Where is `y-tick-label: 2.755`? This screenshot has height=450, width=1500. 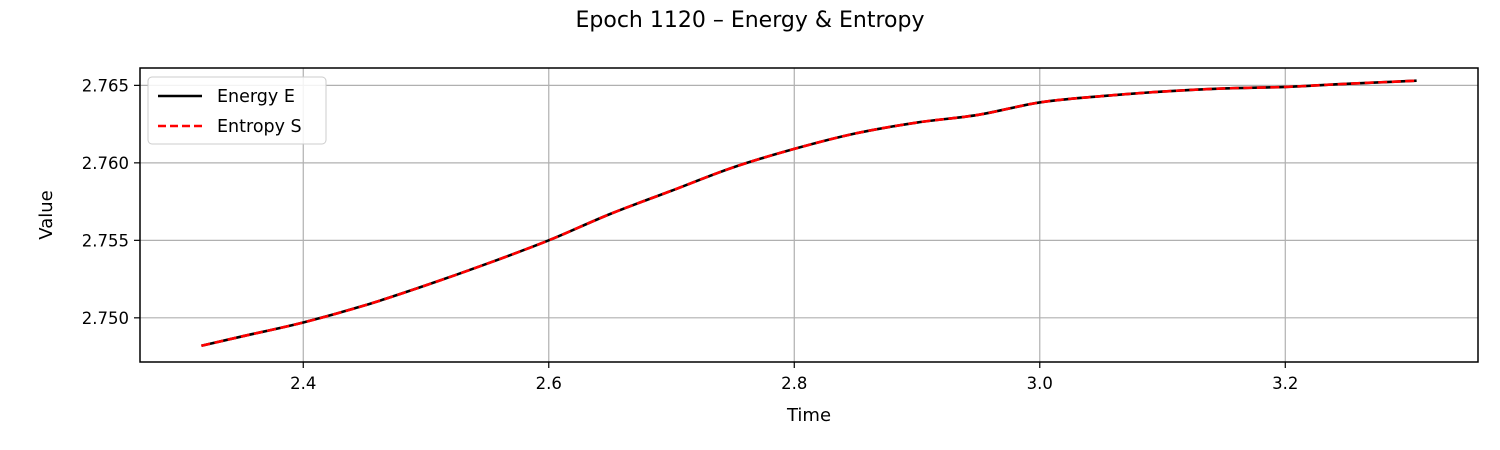
y-tick-label: 2.755 is located at coordinates (105, 240).